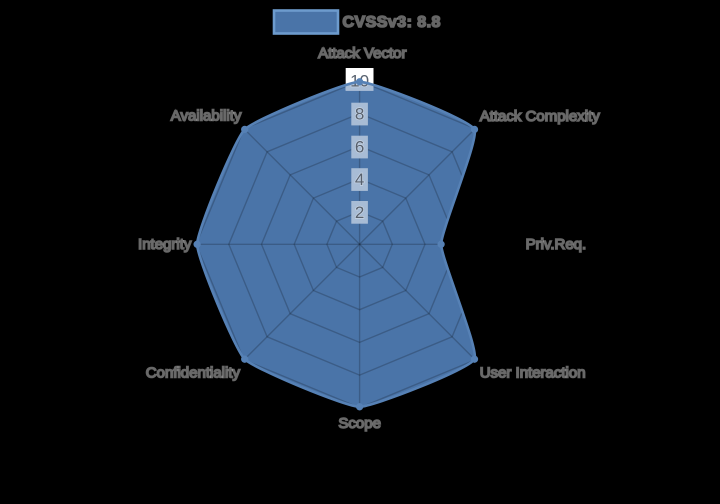 Image resolution: width=720 pixels, height=504 pixels. Describe the element at coordinates (359, 212) in the screenshot. I see `svg-text: 2` at that location.